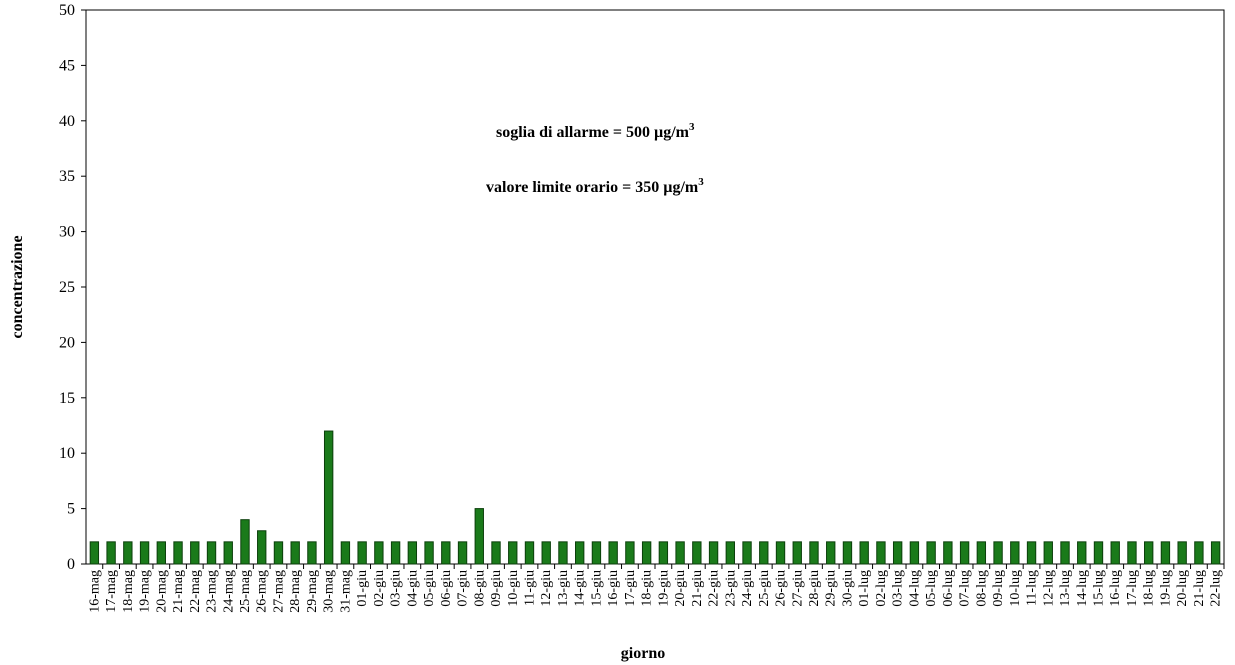 The width and height of the screenshot is (1235, 665). Describe the element at coordinates (67, 65) in the screenshot. I see `y-tick-label: 45` at that location.